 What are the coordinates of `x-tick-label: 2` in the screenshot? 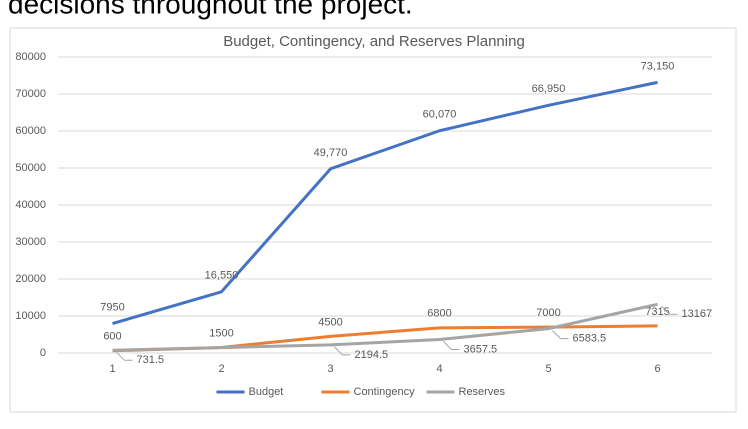 It's located at (221, 369).